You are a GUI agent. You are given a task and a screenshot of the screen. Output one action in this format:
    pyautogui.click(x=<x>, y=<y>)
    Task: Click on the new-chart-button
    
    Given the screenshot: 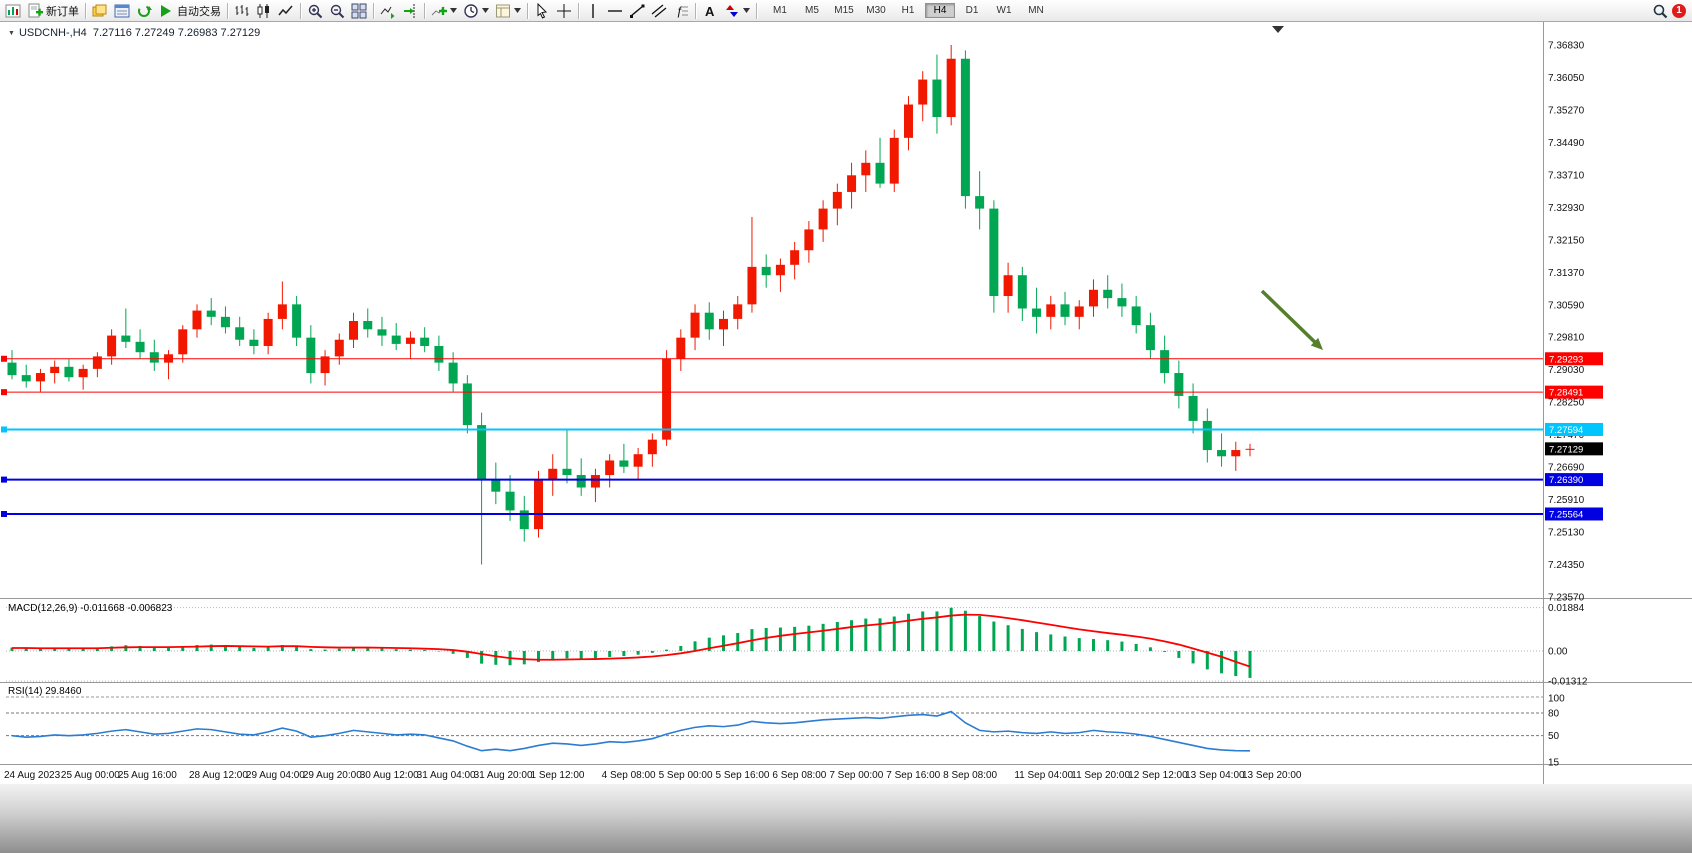 What is the action you would take?
    pyautogui.click(x=13, y=11)
    